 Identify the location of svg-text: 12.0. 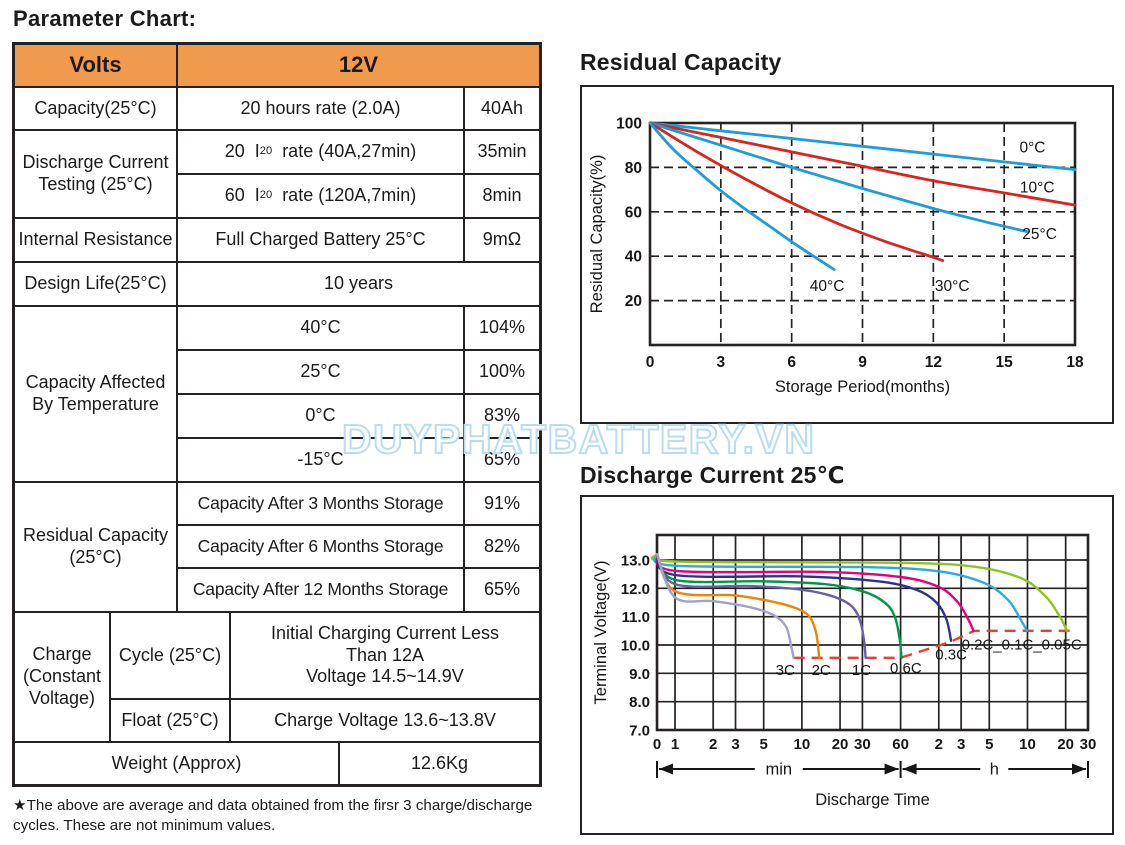
(635, 589).